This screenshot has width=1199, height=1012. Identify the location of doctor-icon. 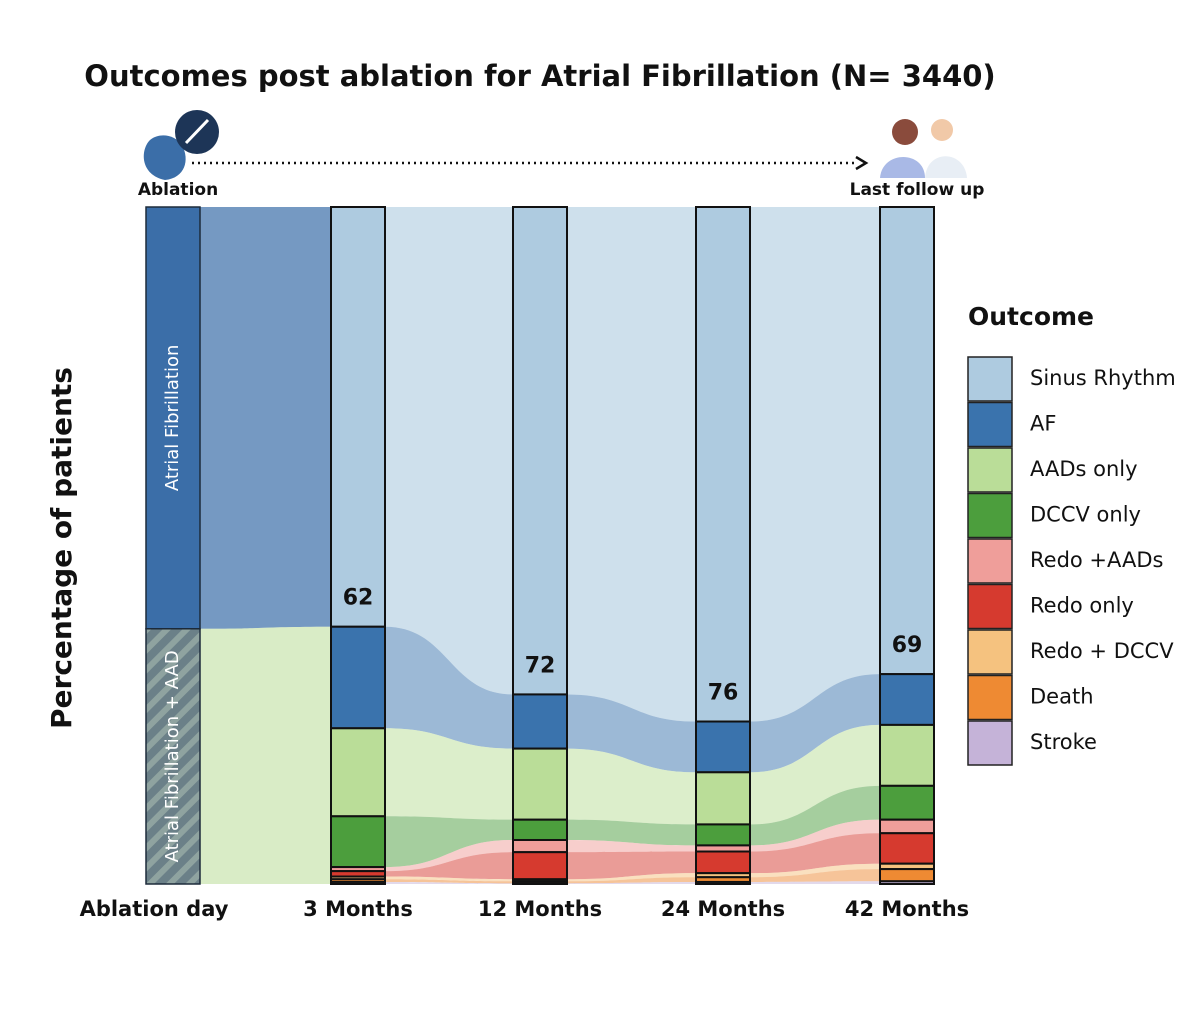
(923, 148).